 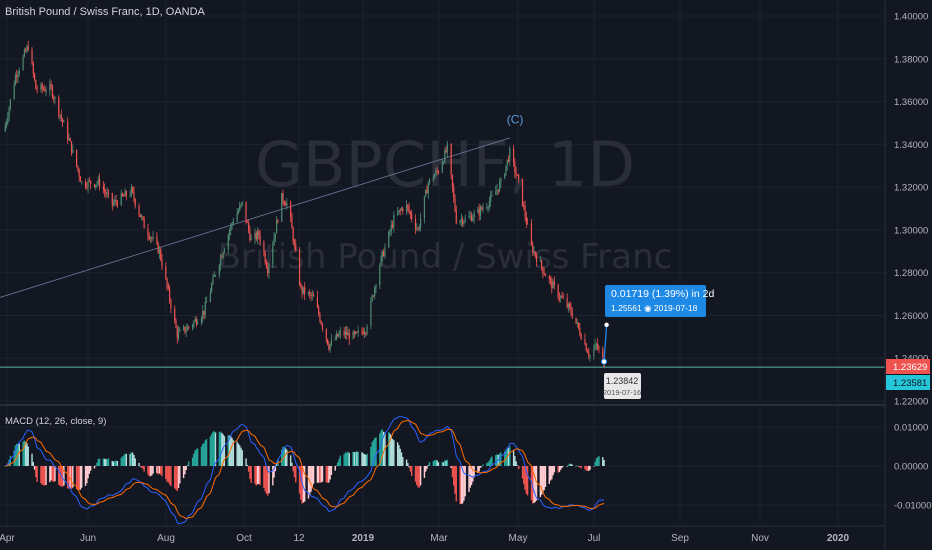 What do you see at coordinates (604, 361) in the screenshot?
I see `measure-start-point` at bounding box center [604, 361].